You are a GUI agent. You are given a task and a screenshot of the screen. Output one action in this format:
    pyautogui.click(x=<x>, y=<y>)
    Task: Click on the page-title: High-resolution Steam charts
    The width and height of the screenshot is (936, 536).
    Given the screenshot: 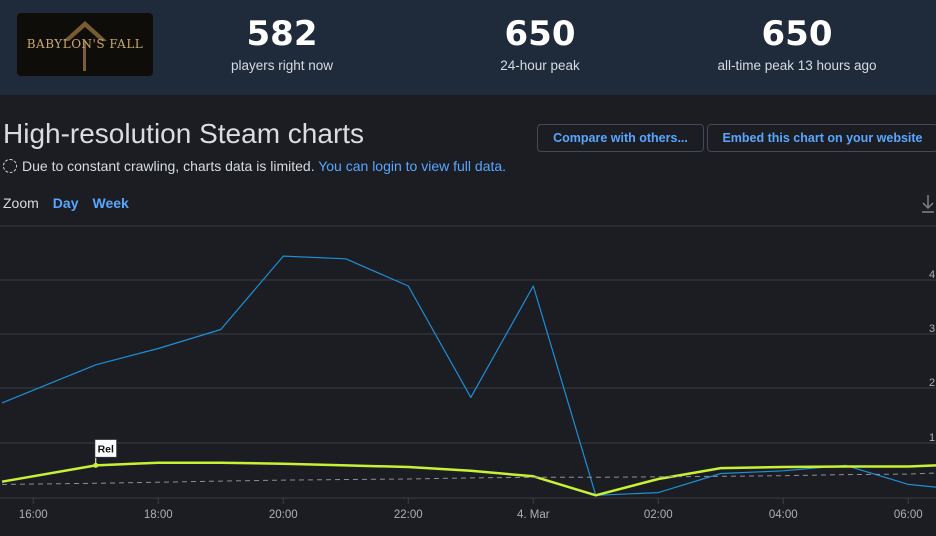 What is the action you would take?
    pyautogui.click(x=184, y=133)
    